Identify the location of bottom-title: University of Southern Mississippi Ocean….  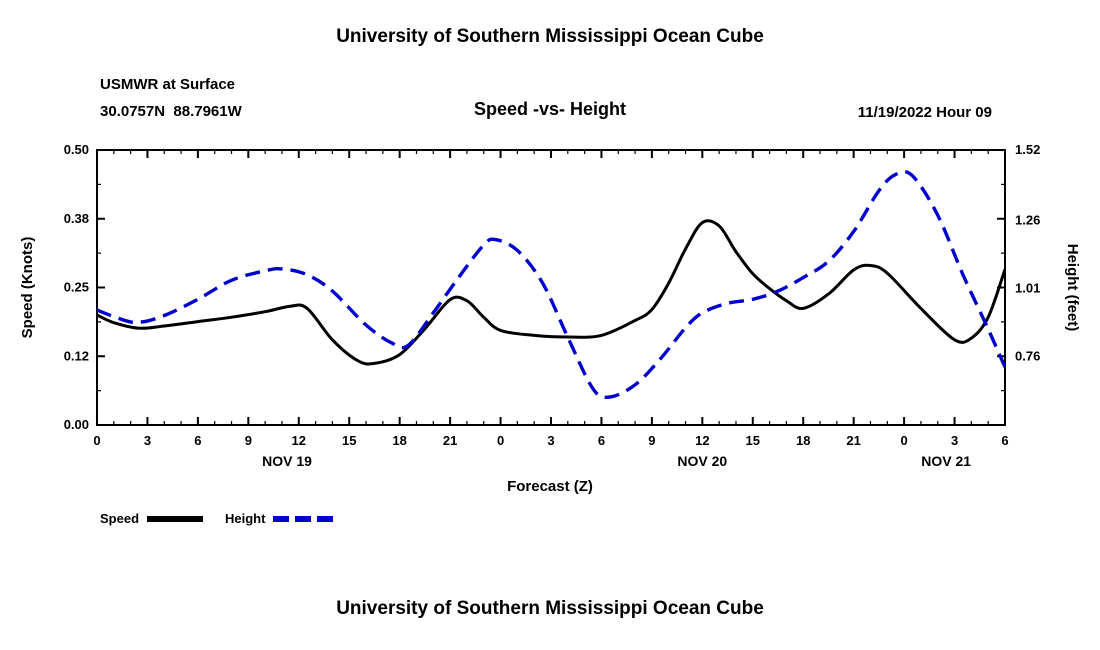
(550, 608).